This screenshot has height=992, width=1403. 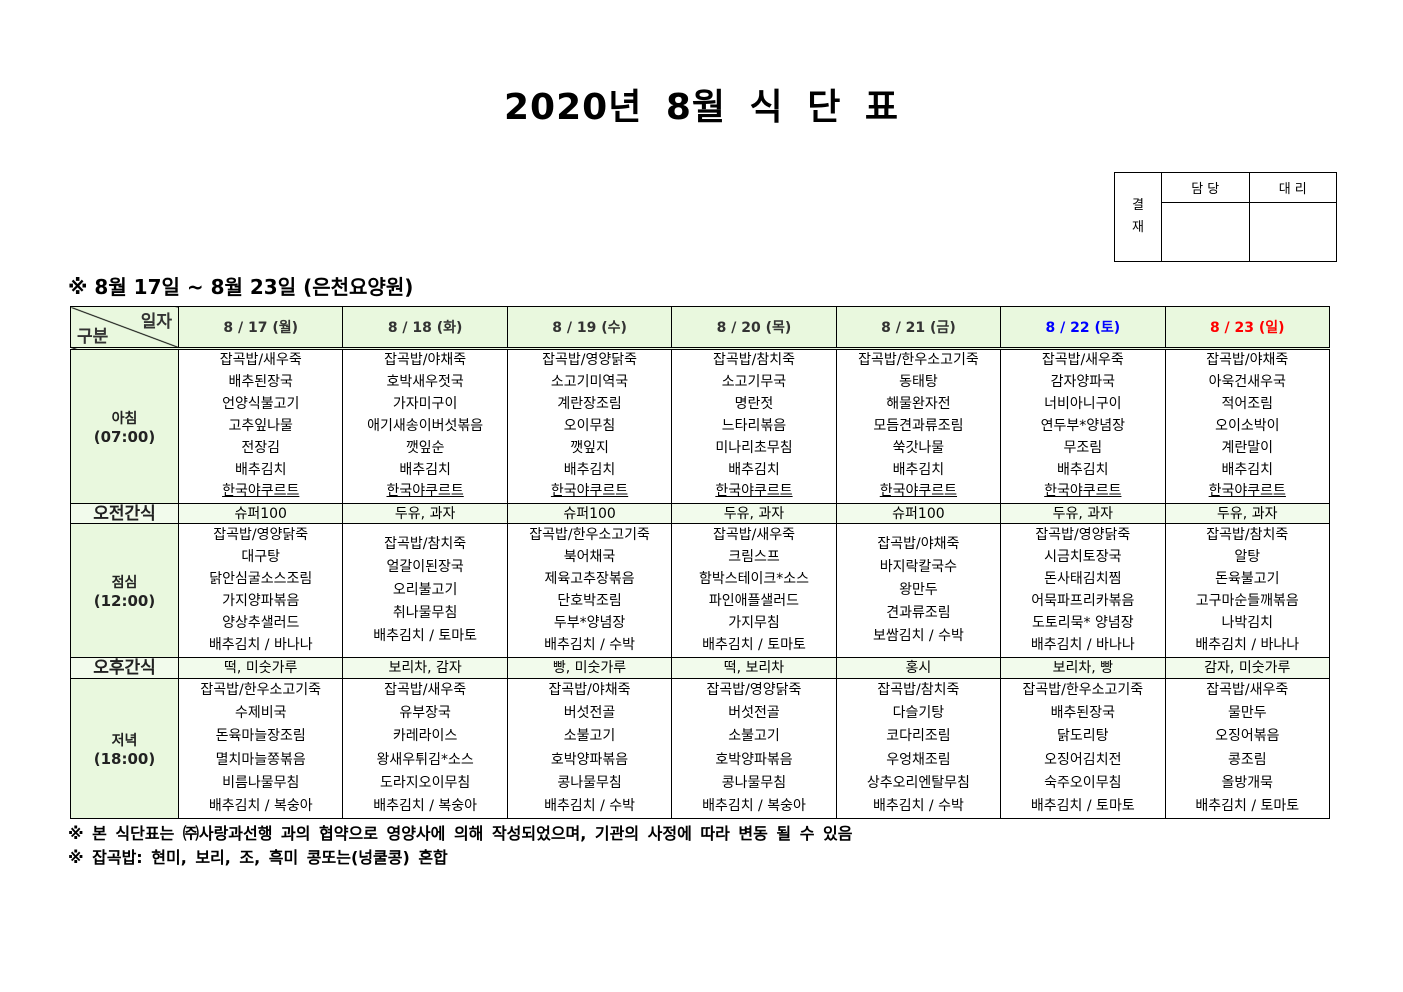 I want to click on menu-item: 코다리조림, so click(x=918, y=736).